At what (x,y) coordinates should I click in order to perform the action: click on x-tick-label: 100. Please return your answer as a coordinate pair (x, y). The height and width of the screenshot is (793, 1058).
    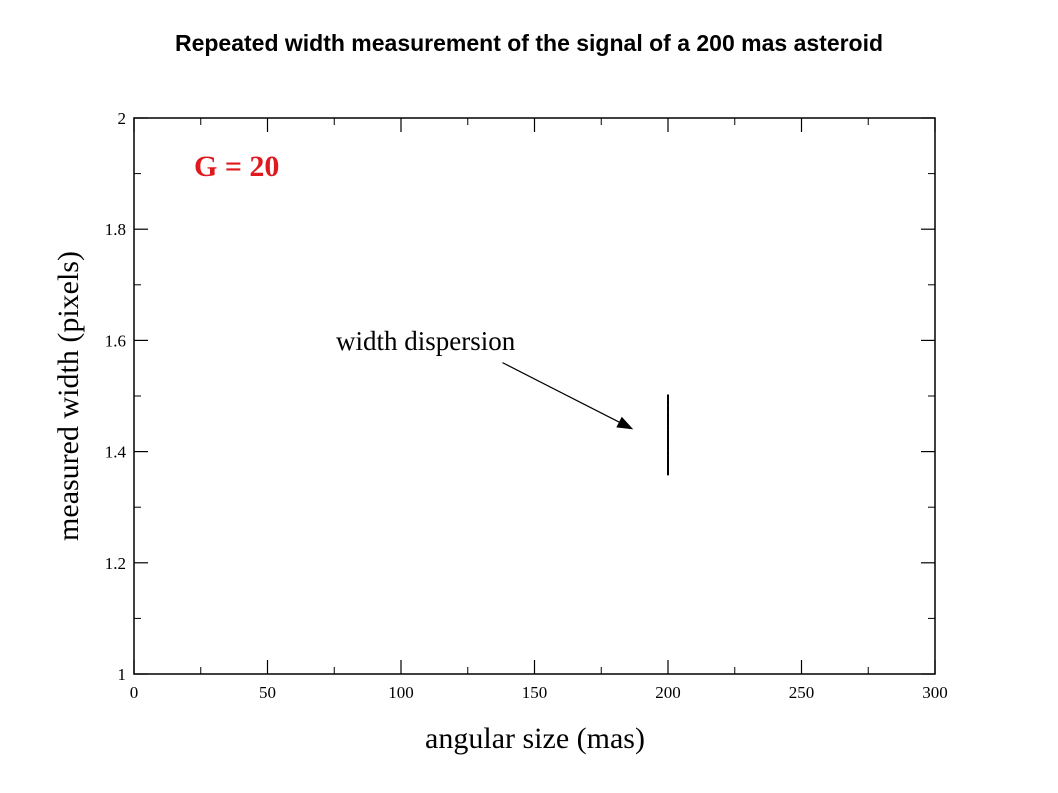
    Looking at the image, I should click on (401, 692).